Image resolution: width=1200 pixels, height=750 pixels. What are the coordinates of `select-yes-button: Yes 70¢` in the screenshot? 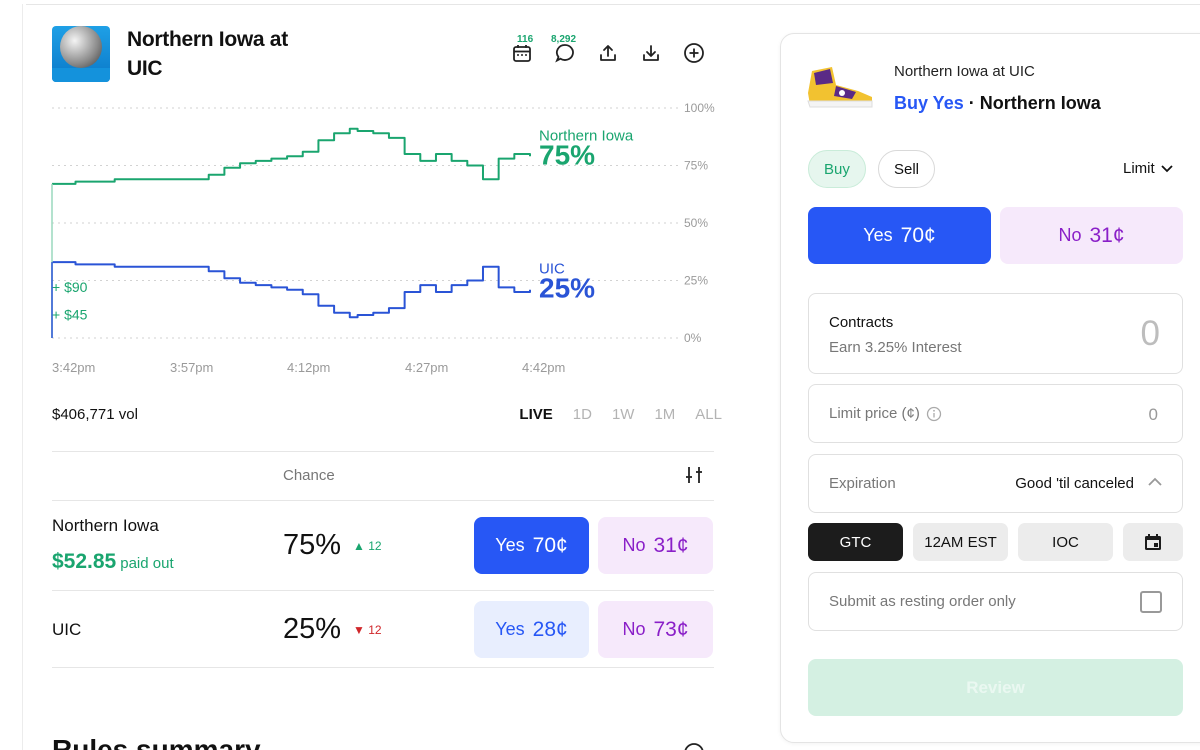 It's located at (899, 235).